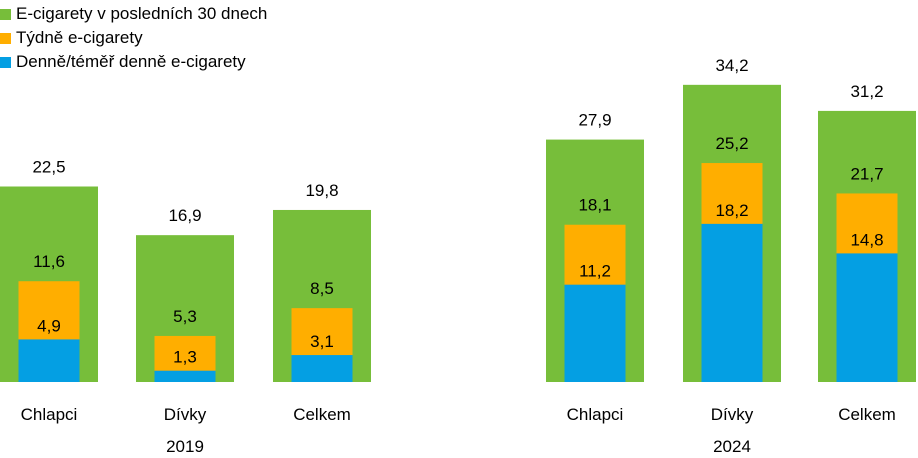  I want to click on category-label-2019-chlapci: Chlapci, so click(49, 414).